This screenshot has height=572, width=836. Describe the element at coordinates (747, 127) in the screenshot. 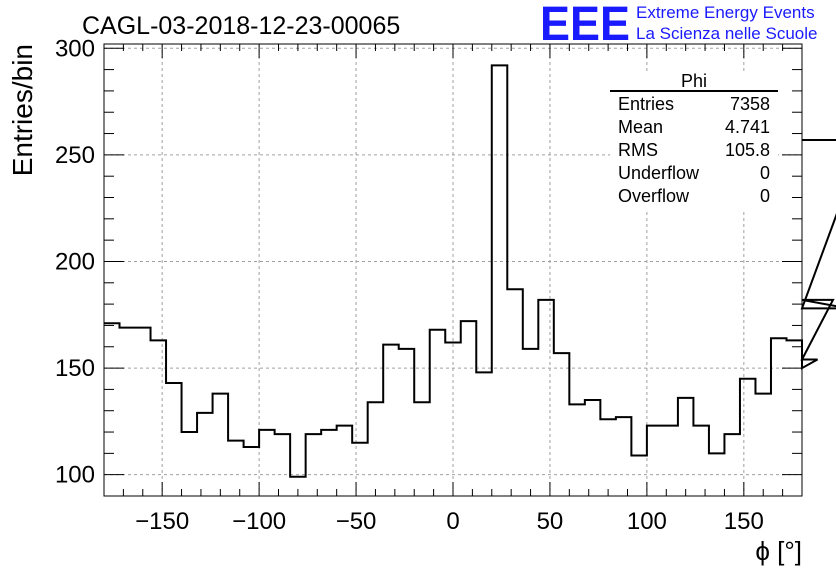

I see `stats-value-mean: 4.741` at that location.